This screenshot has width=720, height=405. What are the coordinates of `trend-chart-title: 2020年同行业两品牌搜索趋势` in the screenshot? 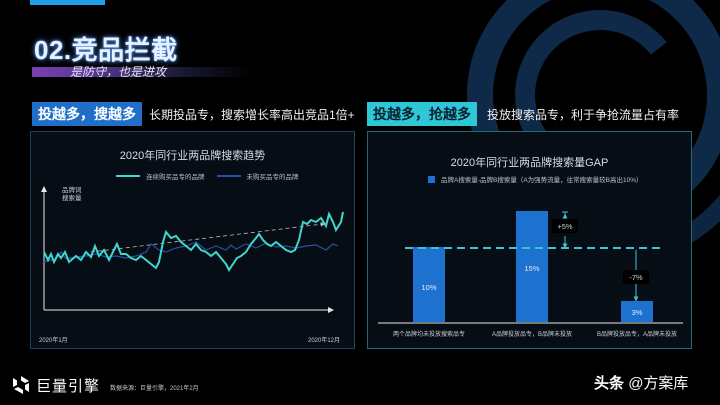 It's located at (192, 156).